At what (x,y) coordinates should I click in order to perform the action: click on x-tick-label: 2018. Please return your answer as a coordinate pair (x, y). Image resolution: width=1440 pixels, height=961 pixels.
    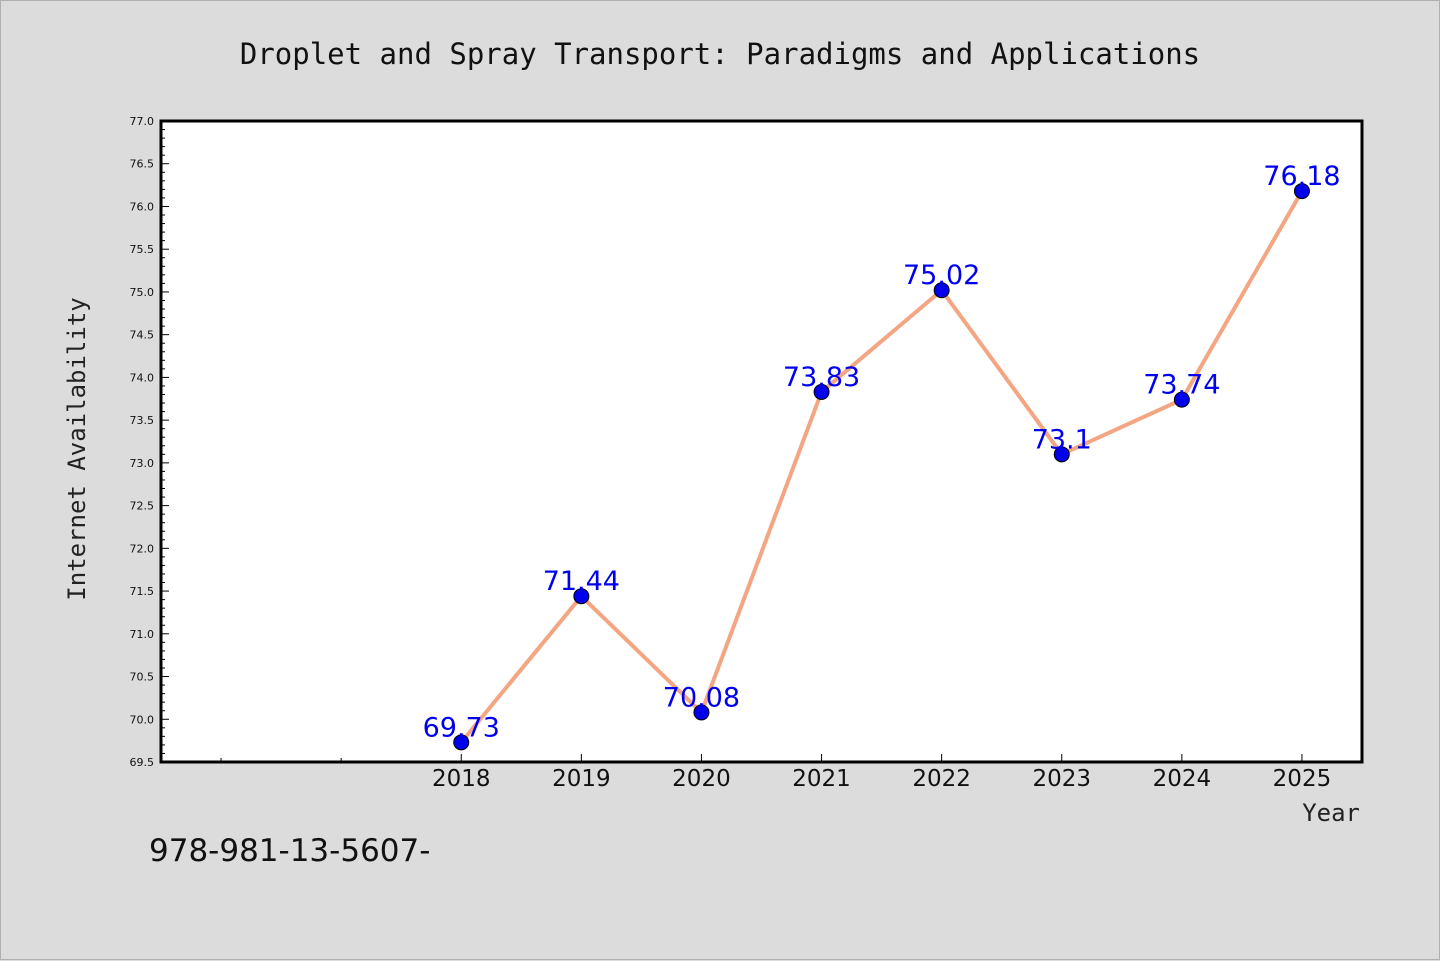
    Looking at the image, I should click on (461, 779).